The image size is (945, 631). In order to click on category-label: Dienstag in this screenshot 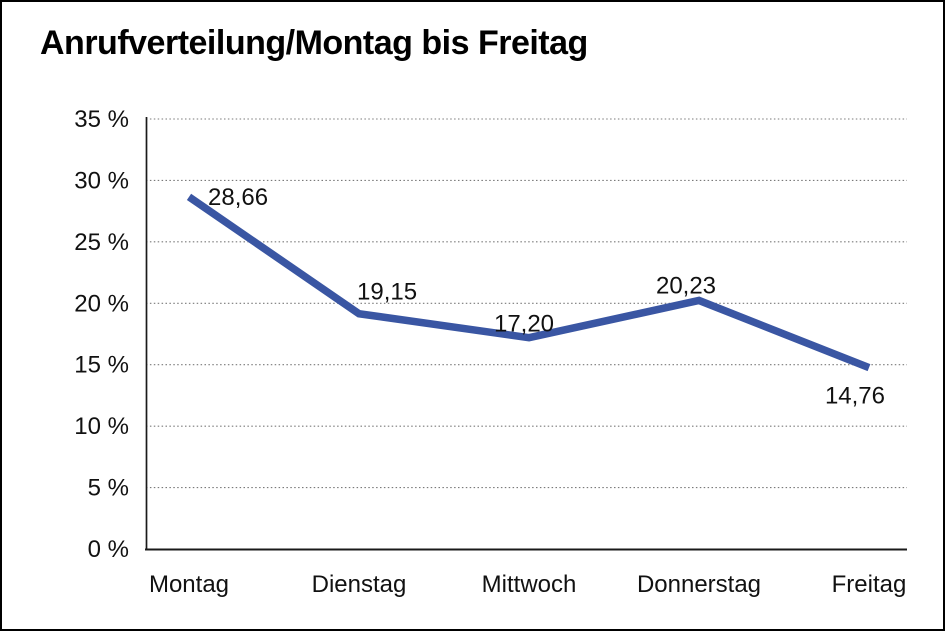, I will do `click(359, 584)`.